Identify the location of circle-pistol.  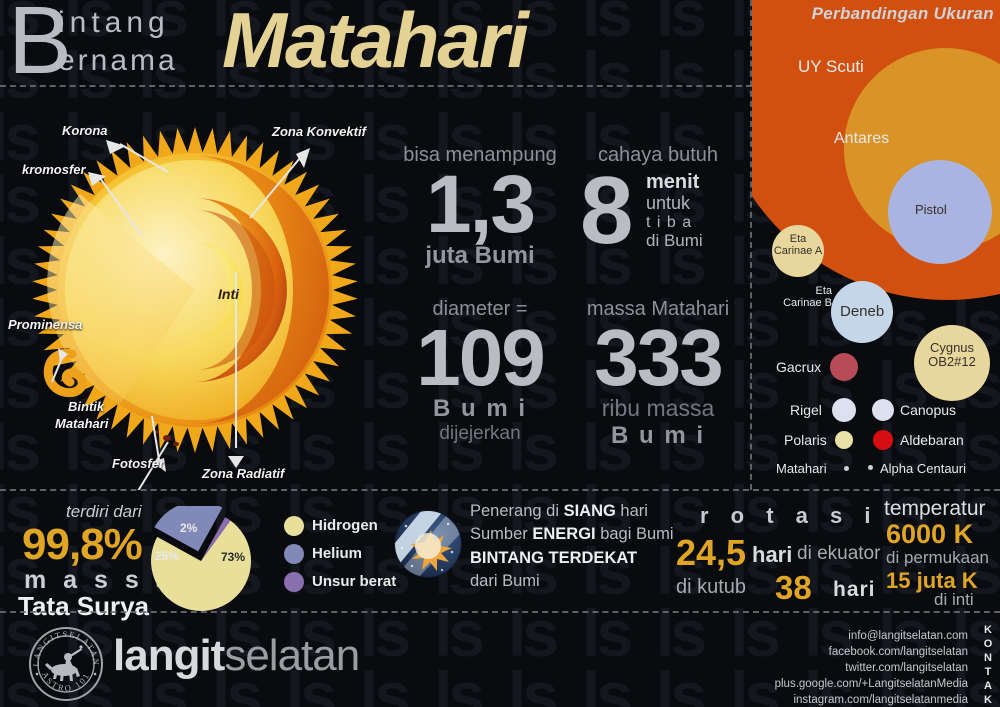
(940, 212).